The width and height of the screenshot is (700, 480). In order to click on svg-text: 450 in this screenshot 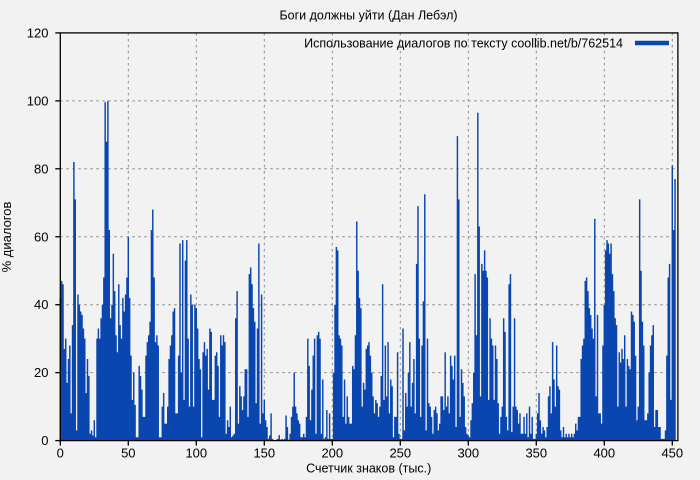, I will do `click(672, 453)`.